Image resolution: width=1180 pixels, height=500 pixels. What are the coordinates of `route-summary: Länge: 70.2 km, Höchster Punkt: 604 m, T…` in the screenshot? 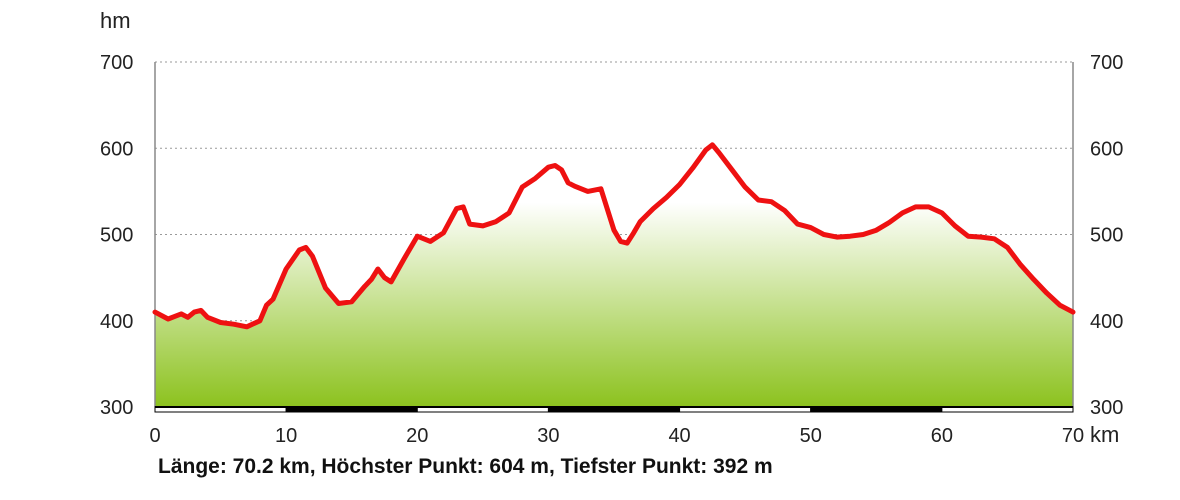 It's located at (465, 466).